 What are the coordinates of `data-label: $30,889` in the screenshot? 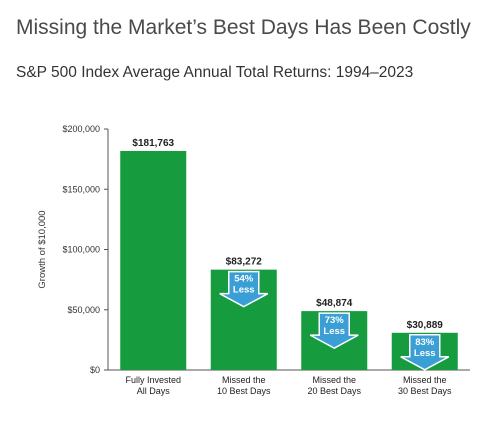 It's located at (425, 325).